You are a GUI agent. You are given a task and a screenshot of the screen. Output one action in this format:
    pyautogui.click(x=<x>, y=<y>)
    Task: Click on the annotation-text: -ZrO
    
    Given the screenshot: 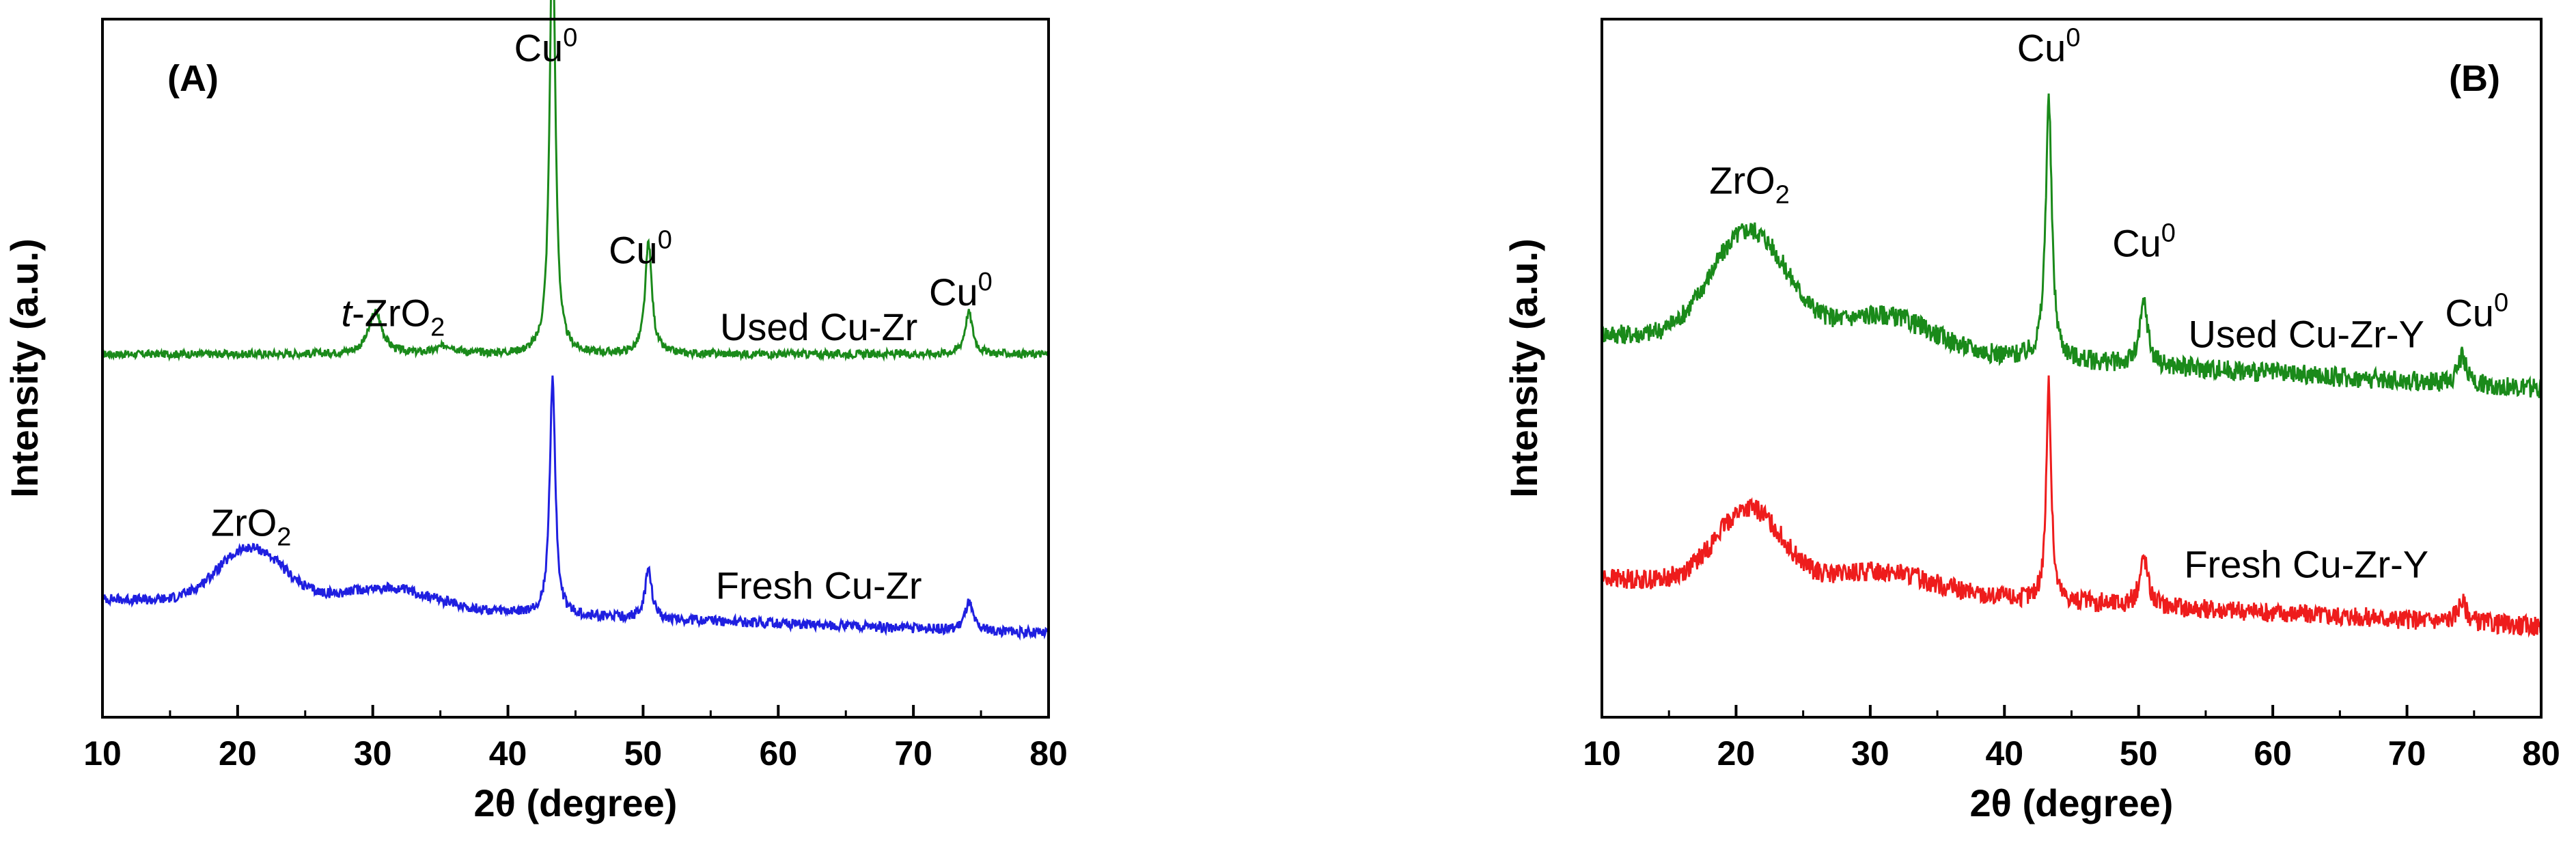 What is the action you would take?
    pyautogui.click(x=391, y=314)
    